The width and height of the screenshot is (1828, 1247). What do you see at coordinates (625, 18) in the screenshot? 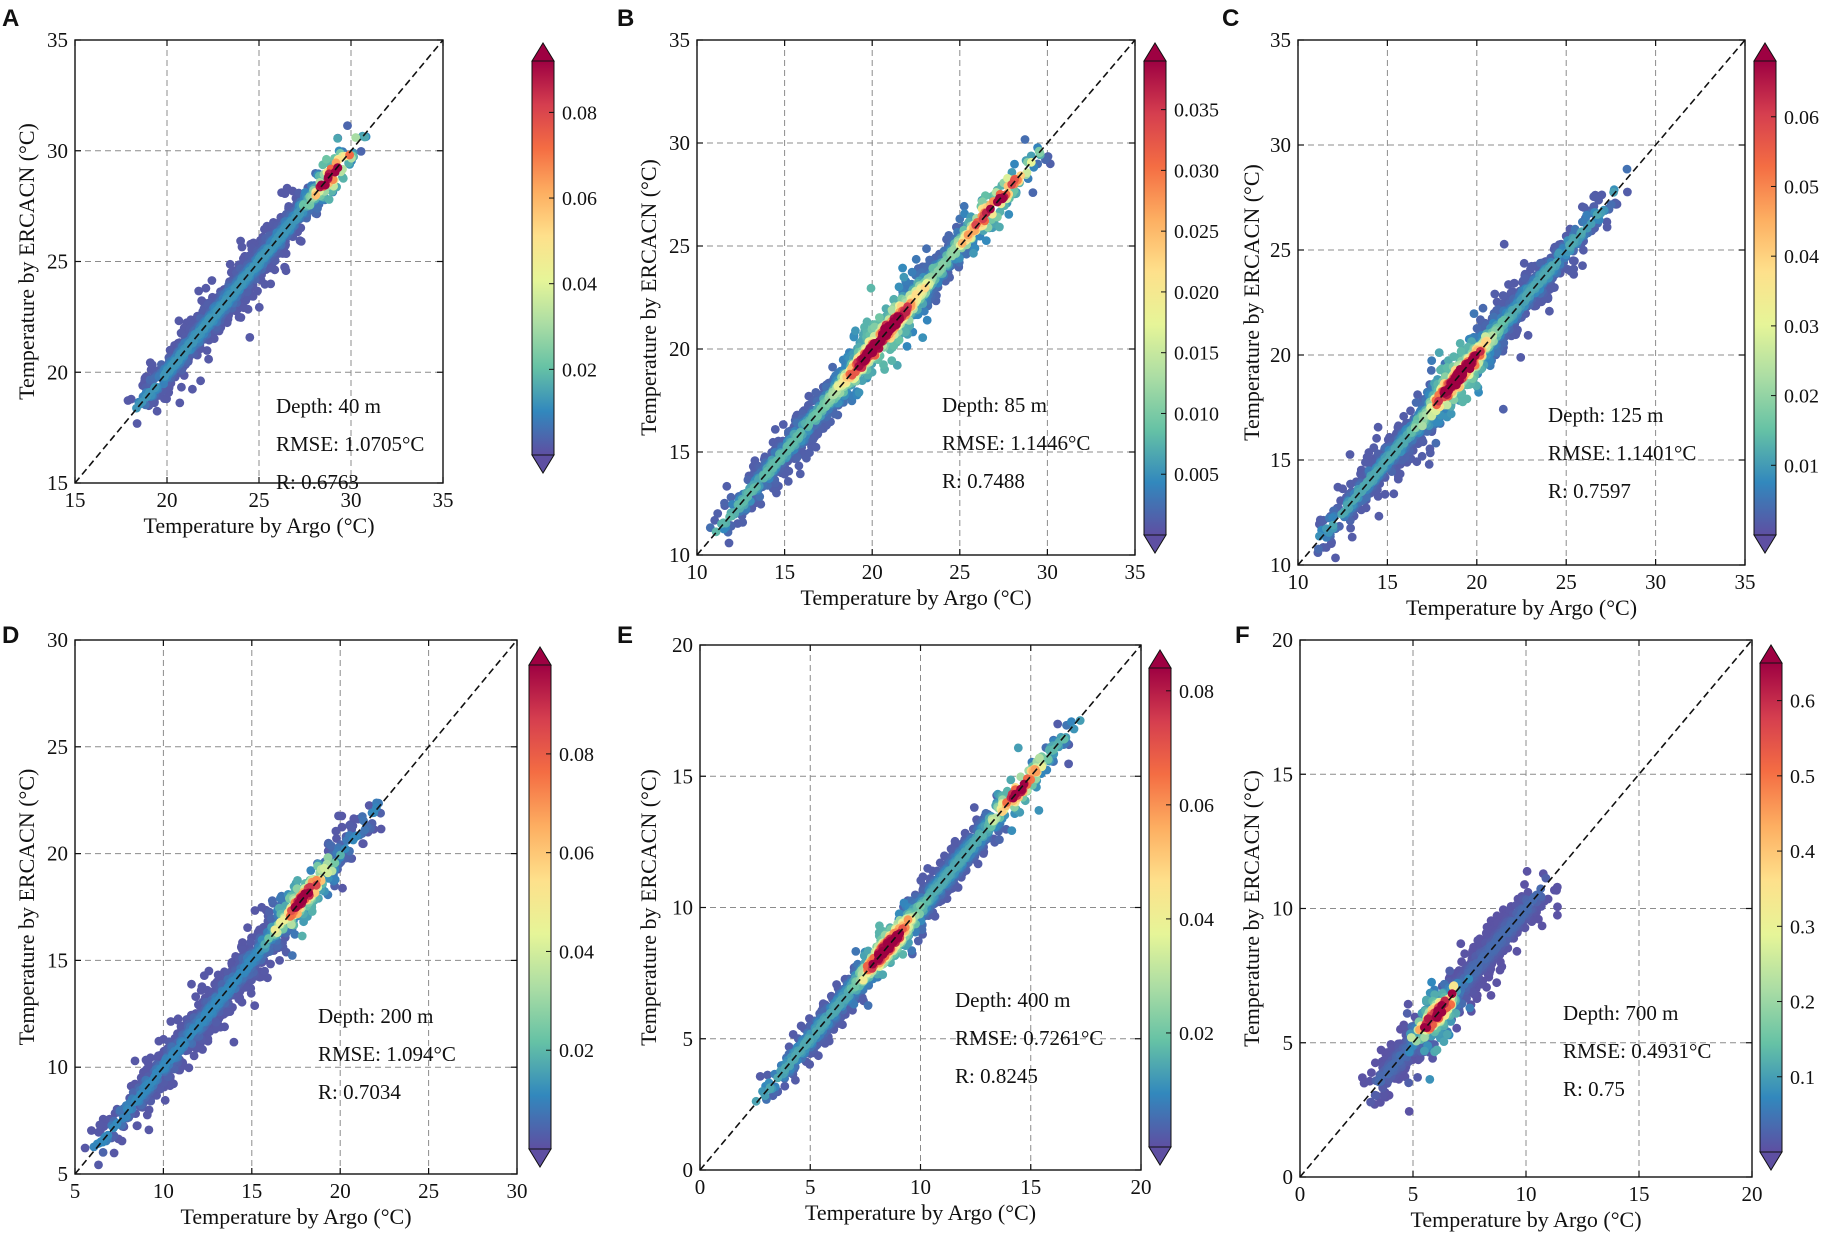
I see `panel-letter: B` at bounding box center [625, 18].